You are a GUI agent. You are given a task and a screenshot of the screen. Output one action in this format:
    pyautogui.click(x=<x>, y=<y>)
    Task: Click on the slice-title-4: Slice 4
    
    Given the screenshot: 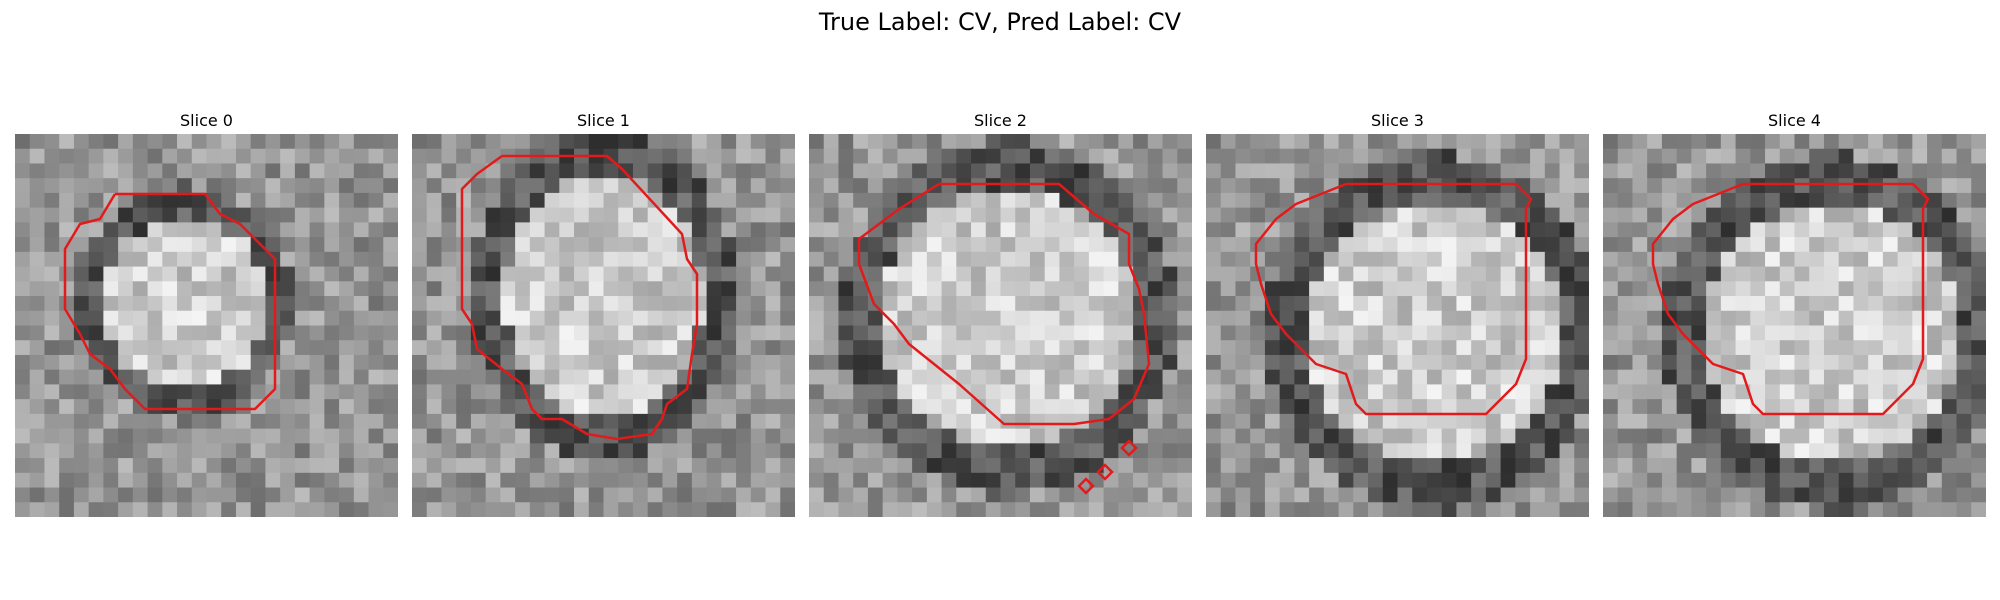 What is the action you would take?
    pyautogui.click(x=1794, y=120)
    